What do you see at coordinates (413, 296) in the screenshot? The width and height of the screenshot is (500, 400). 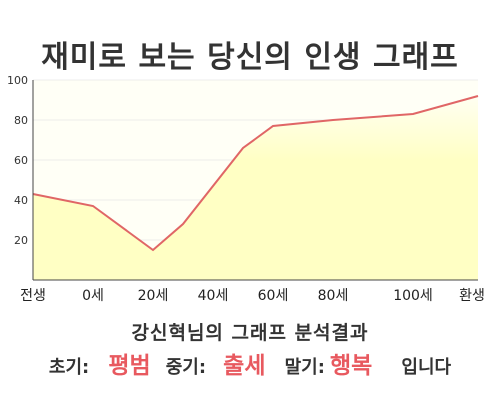 I see `x-tick-label: 100세` at bounding box center [413, 296].